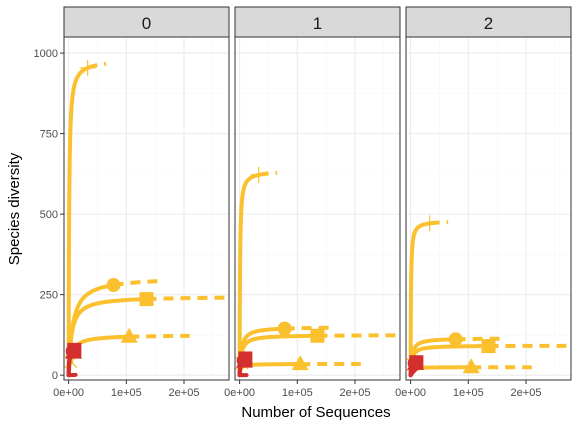 Image resolution: width=577 pixels, height=429 pixels. What do you see at coordinates (46, 54) in the screenshot?
I see `y-tick-label: 1000` at bounding box center [46, 54].